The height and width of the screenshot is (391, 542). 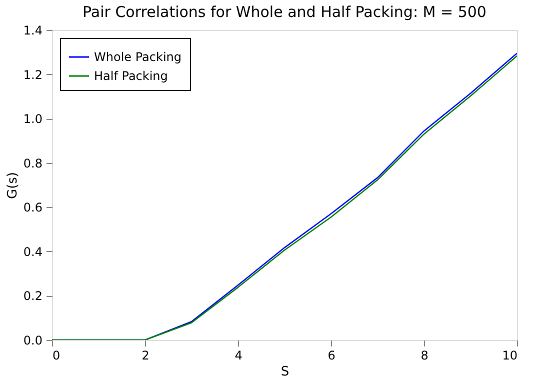 I want to click on y-tick-label: 1.4, so click(x=32, y=31).